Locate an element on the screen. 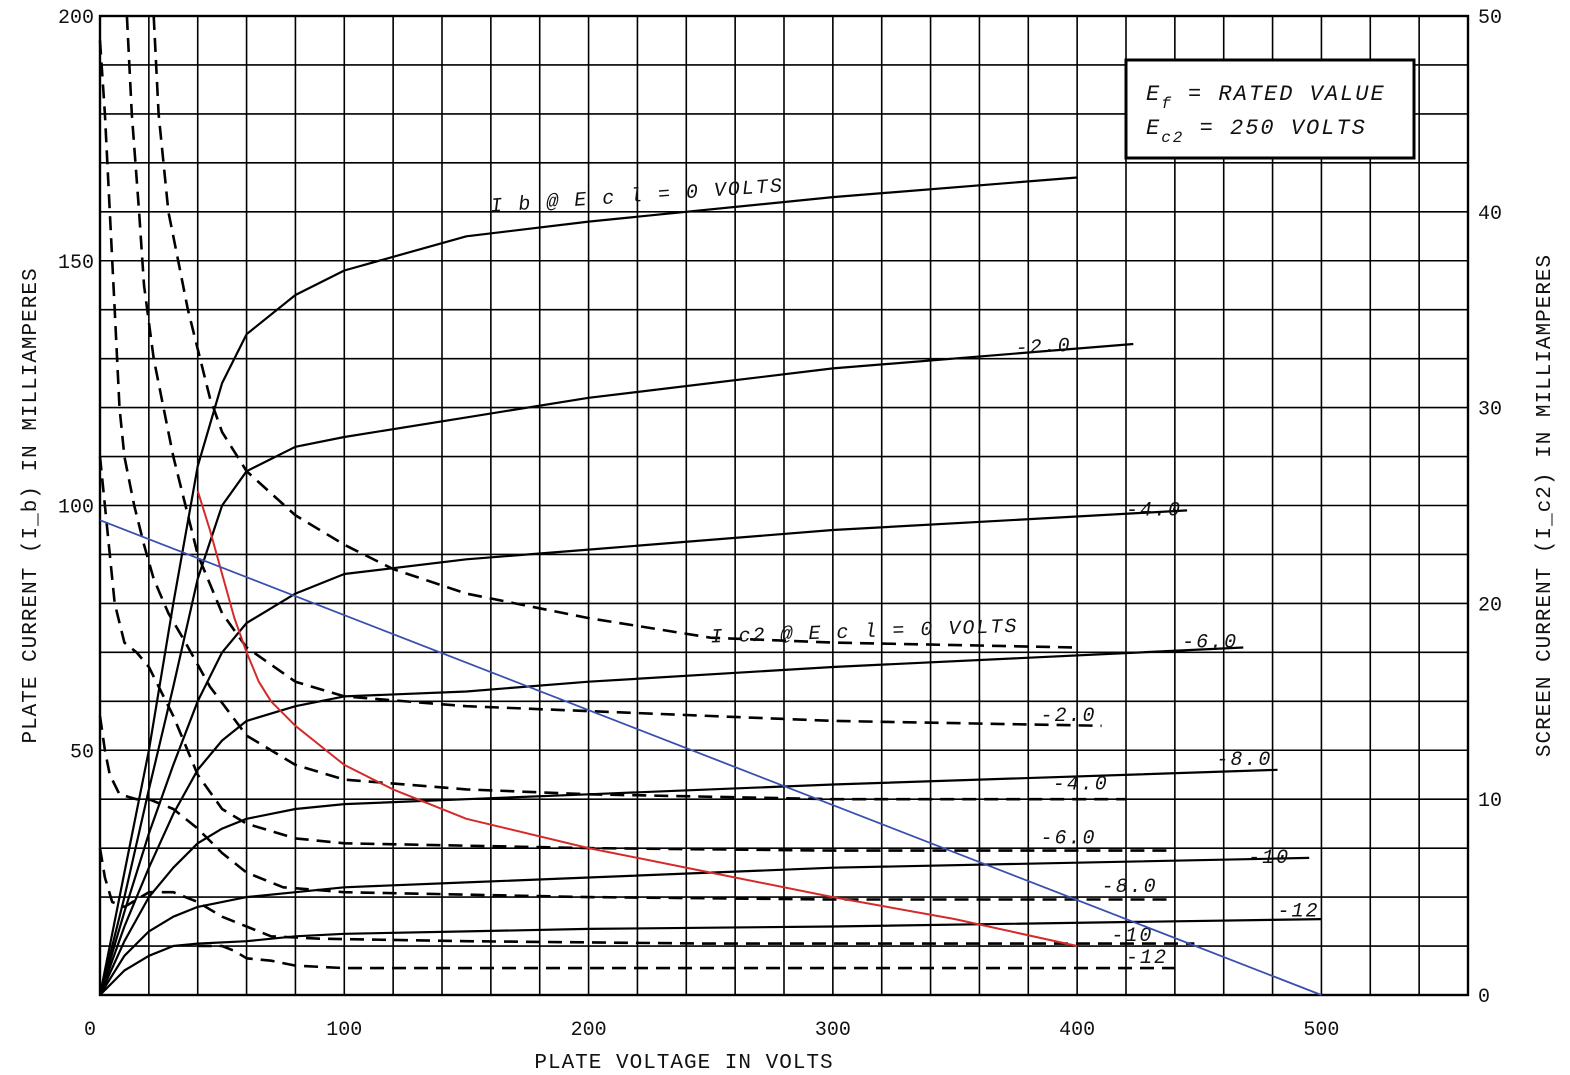  conditions-line-2: Ec2 = 250 VOLTS is located at coordinates (1256, 131).